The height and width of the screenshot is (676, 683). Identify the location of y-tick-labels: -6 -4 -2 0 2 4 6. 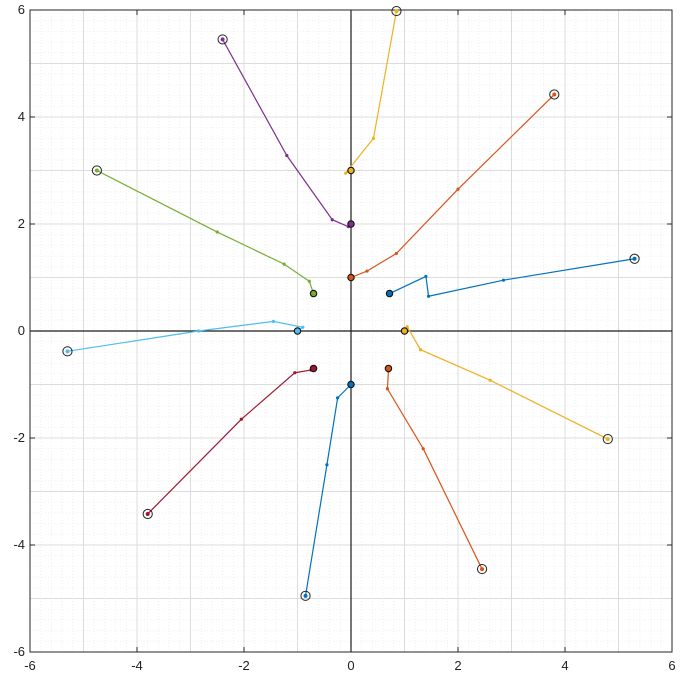
(19, 330).